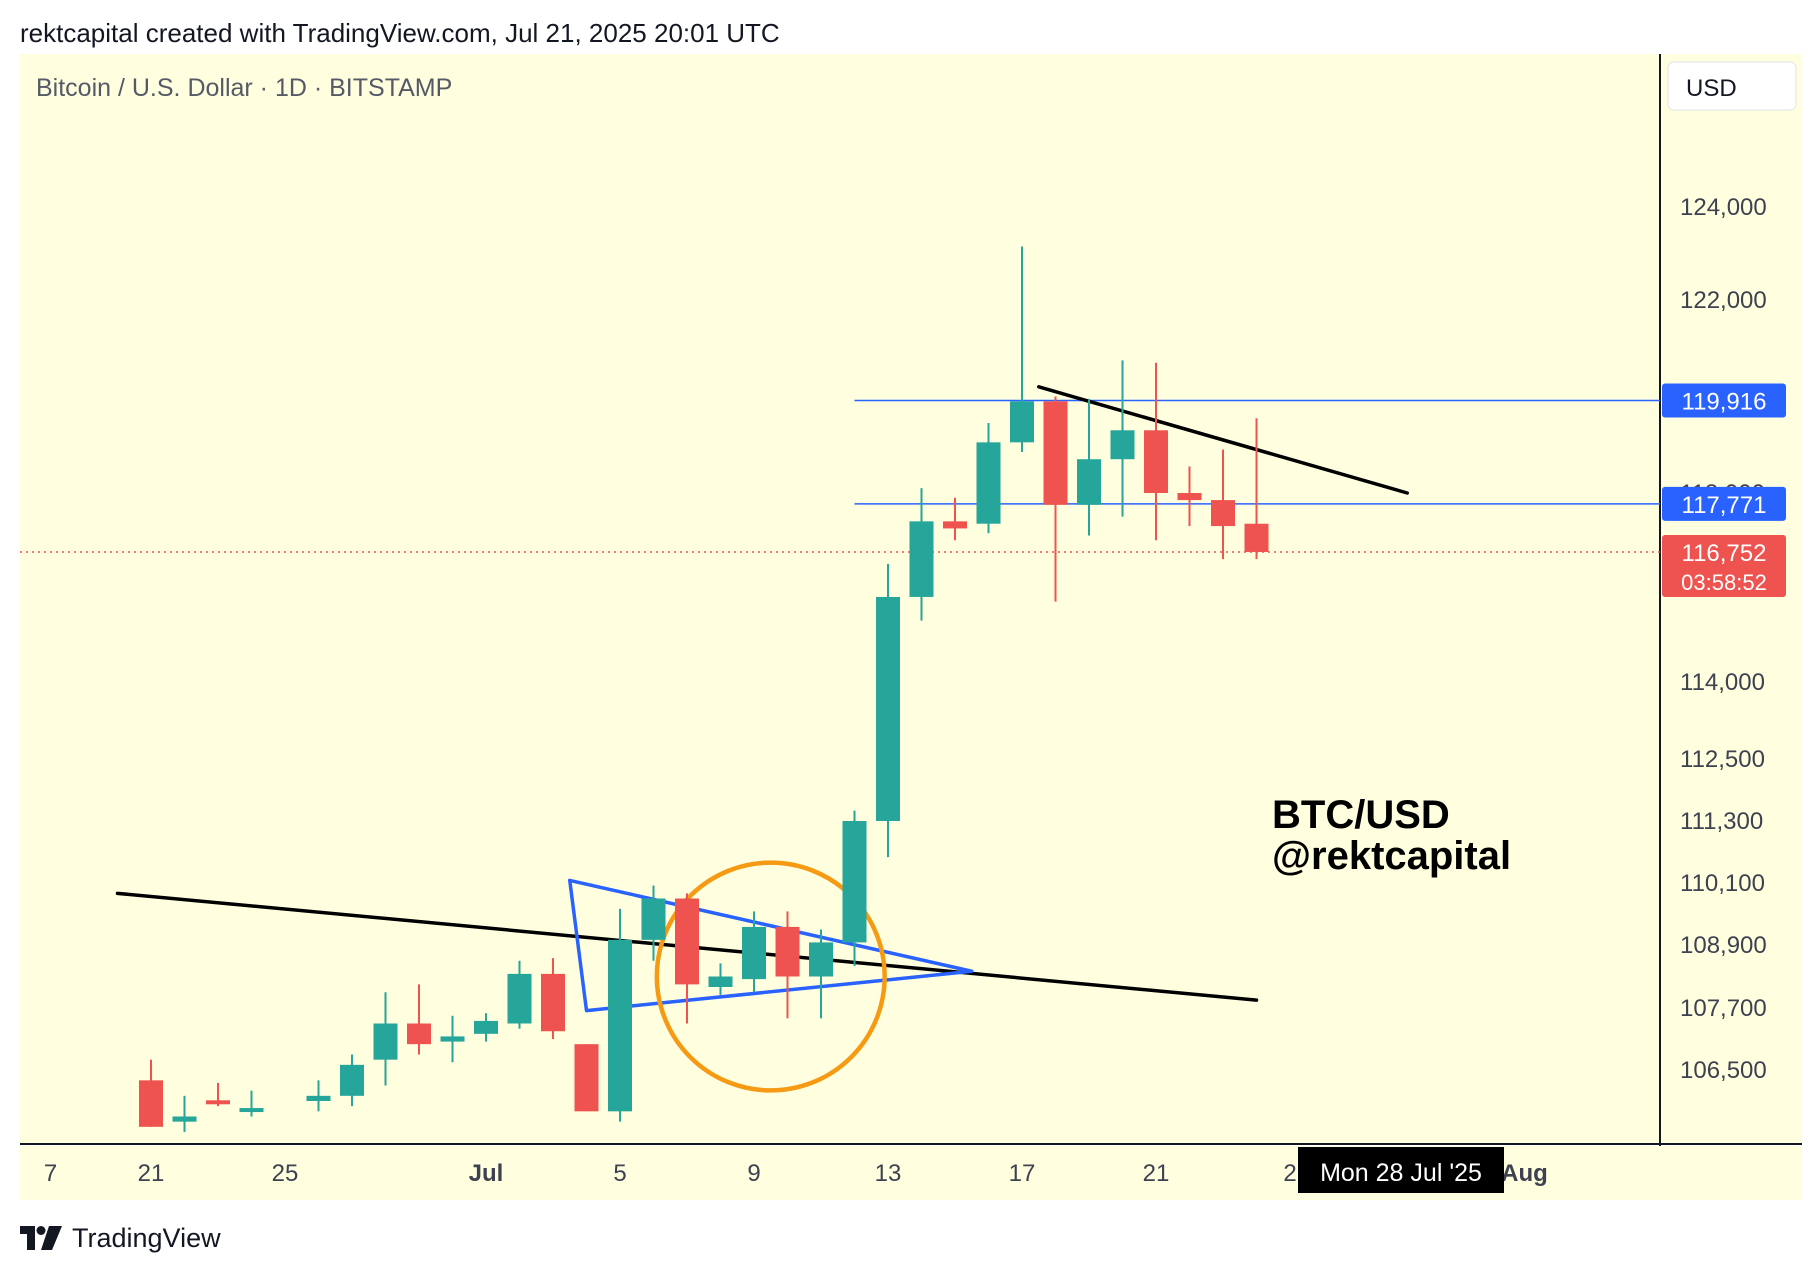 This screenshot has height=1268, width=1820. Describe the element at coordinates (1361, 815) in the screenshot. I see `watermark-line-1: BTC/USD` at that location.